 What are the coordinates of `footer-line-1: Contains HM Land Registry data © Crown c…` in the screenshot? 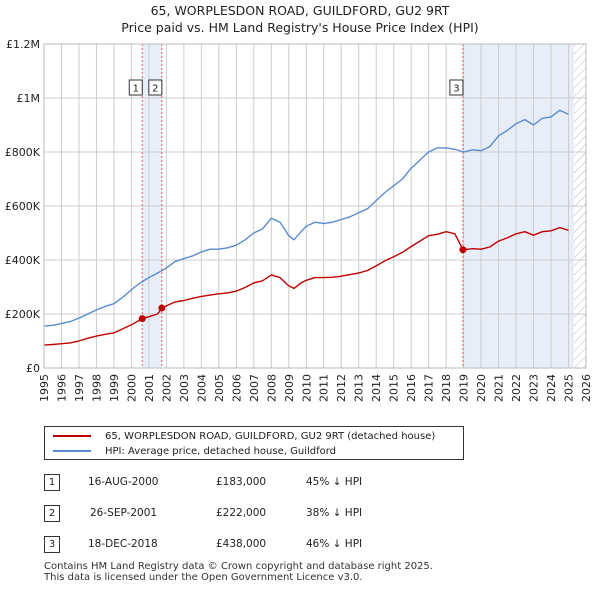 It's located at (238, 566).